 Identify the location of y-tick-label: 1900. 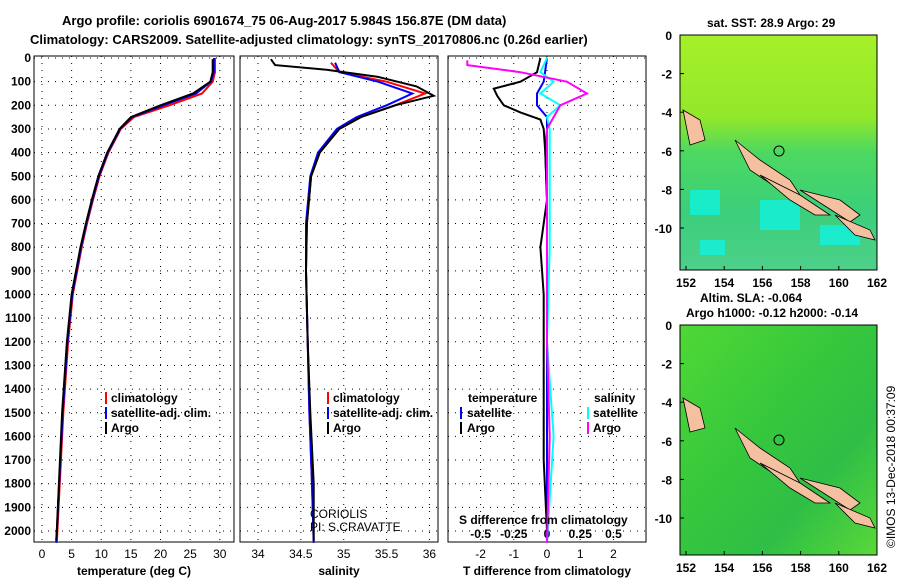
(17, 507).